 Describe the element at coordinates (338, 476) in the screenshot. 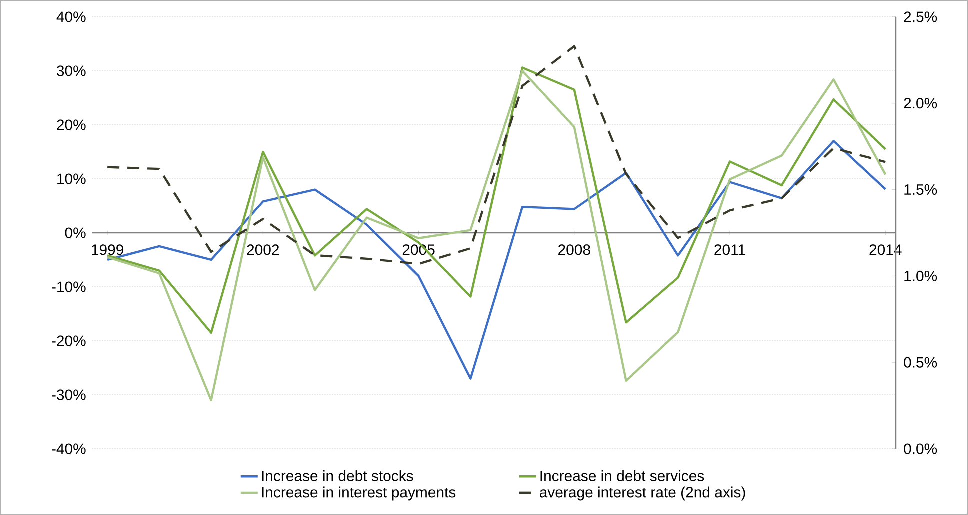

I see `legend-label: Increase in debt stocks` at that location.